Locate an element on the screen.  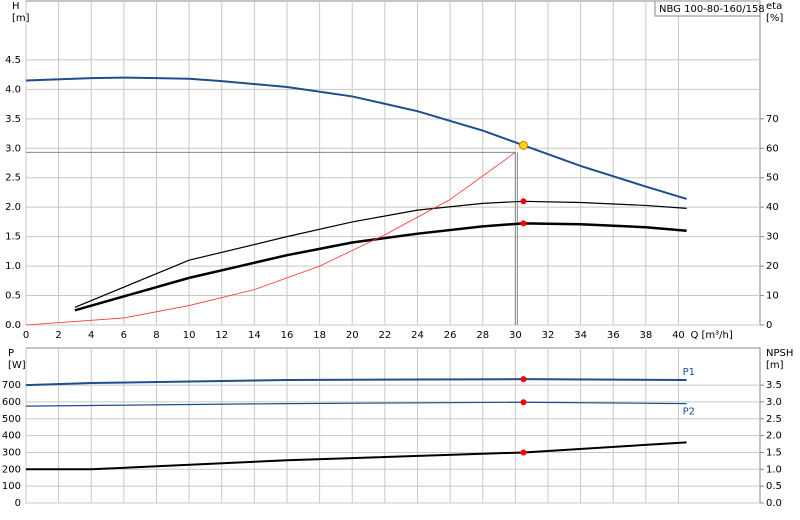
y2-axis-label: NPSH is located at coordinates (779, 353).